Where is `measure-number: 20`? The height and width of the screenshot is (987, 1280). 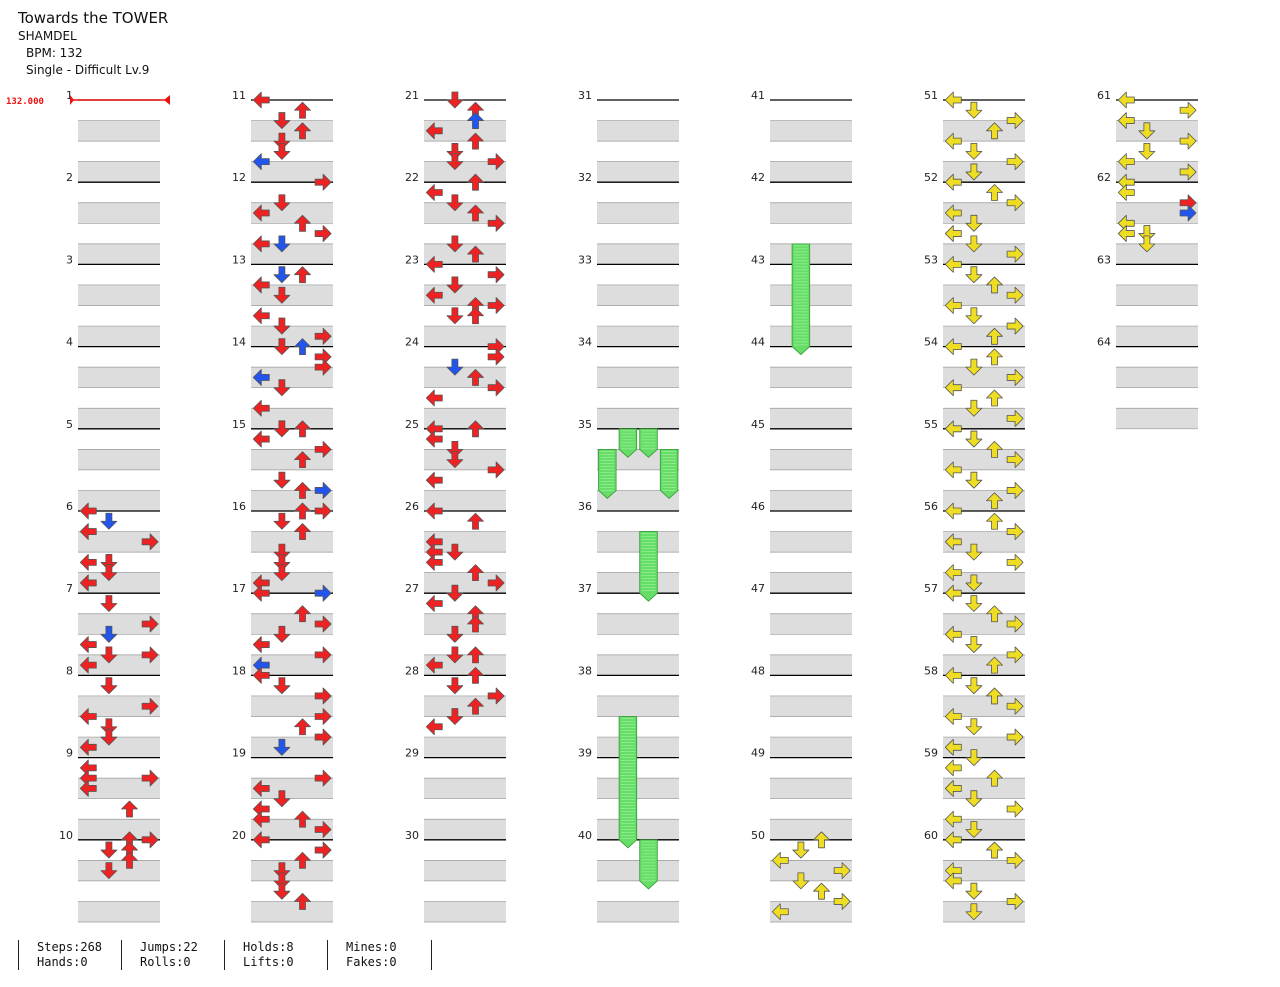 measure-number: 20 is located at coordinates (239, 835).